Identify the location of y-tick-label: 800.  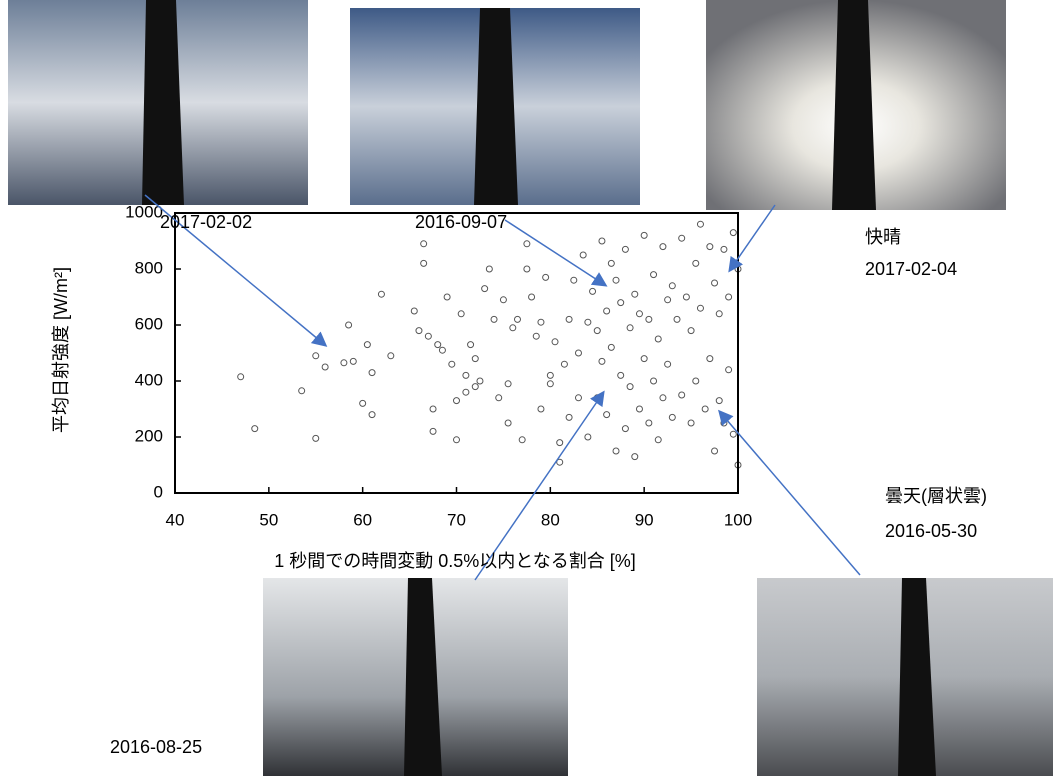
(149, 267).